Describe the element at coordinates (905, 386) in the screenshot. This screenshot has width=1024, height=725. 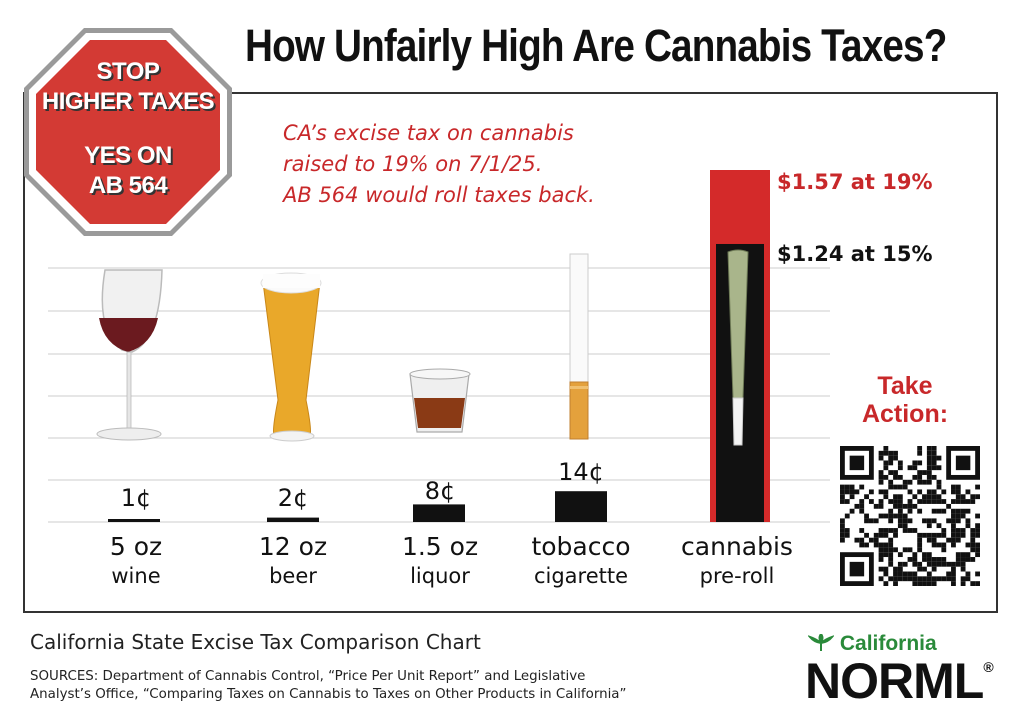
I see `take-action-line1: Take` at that location.